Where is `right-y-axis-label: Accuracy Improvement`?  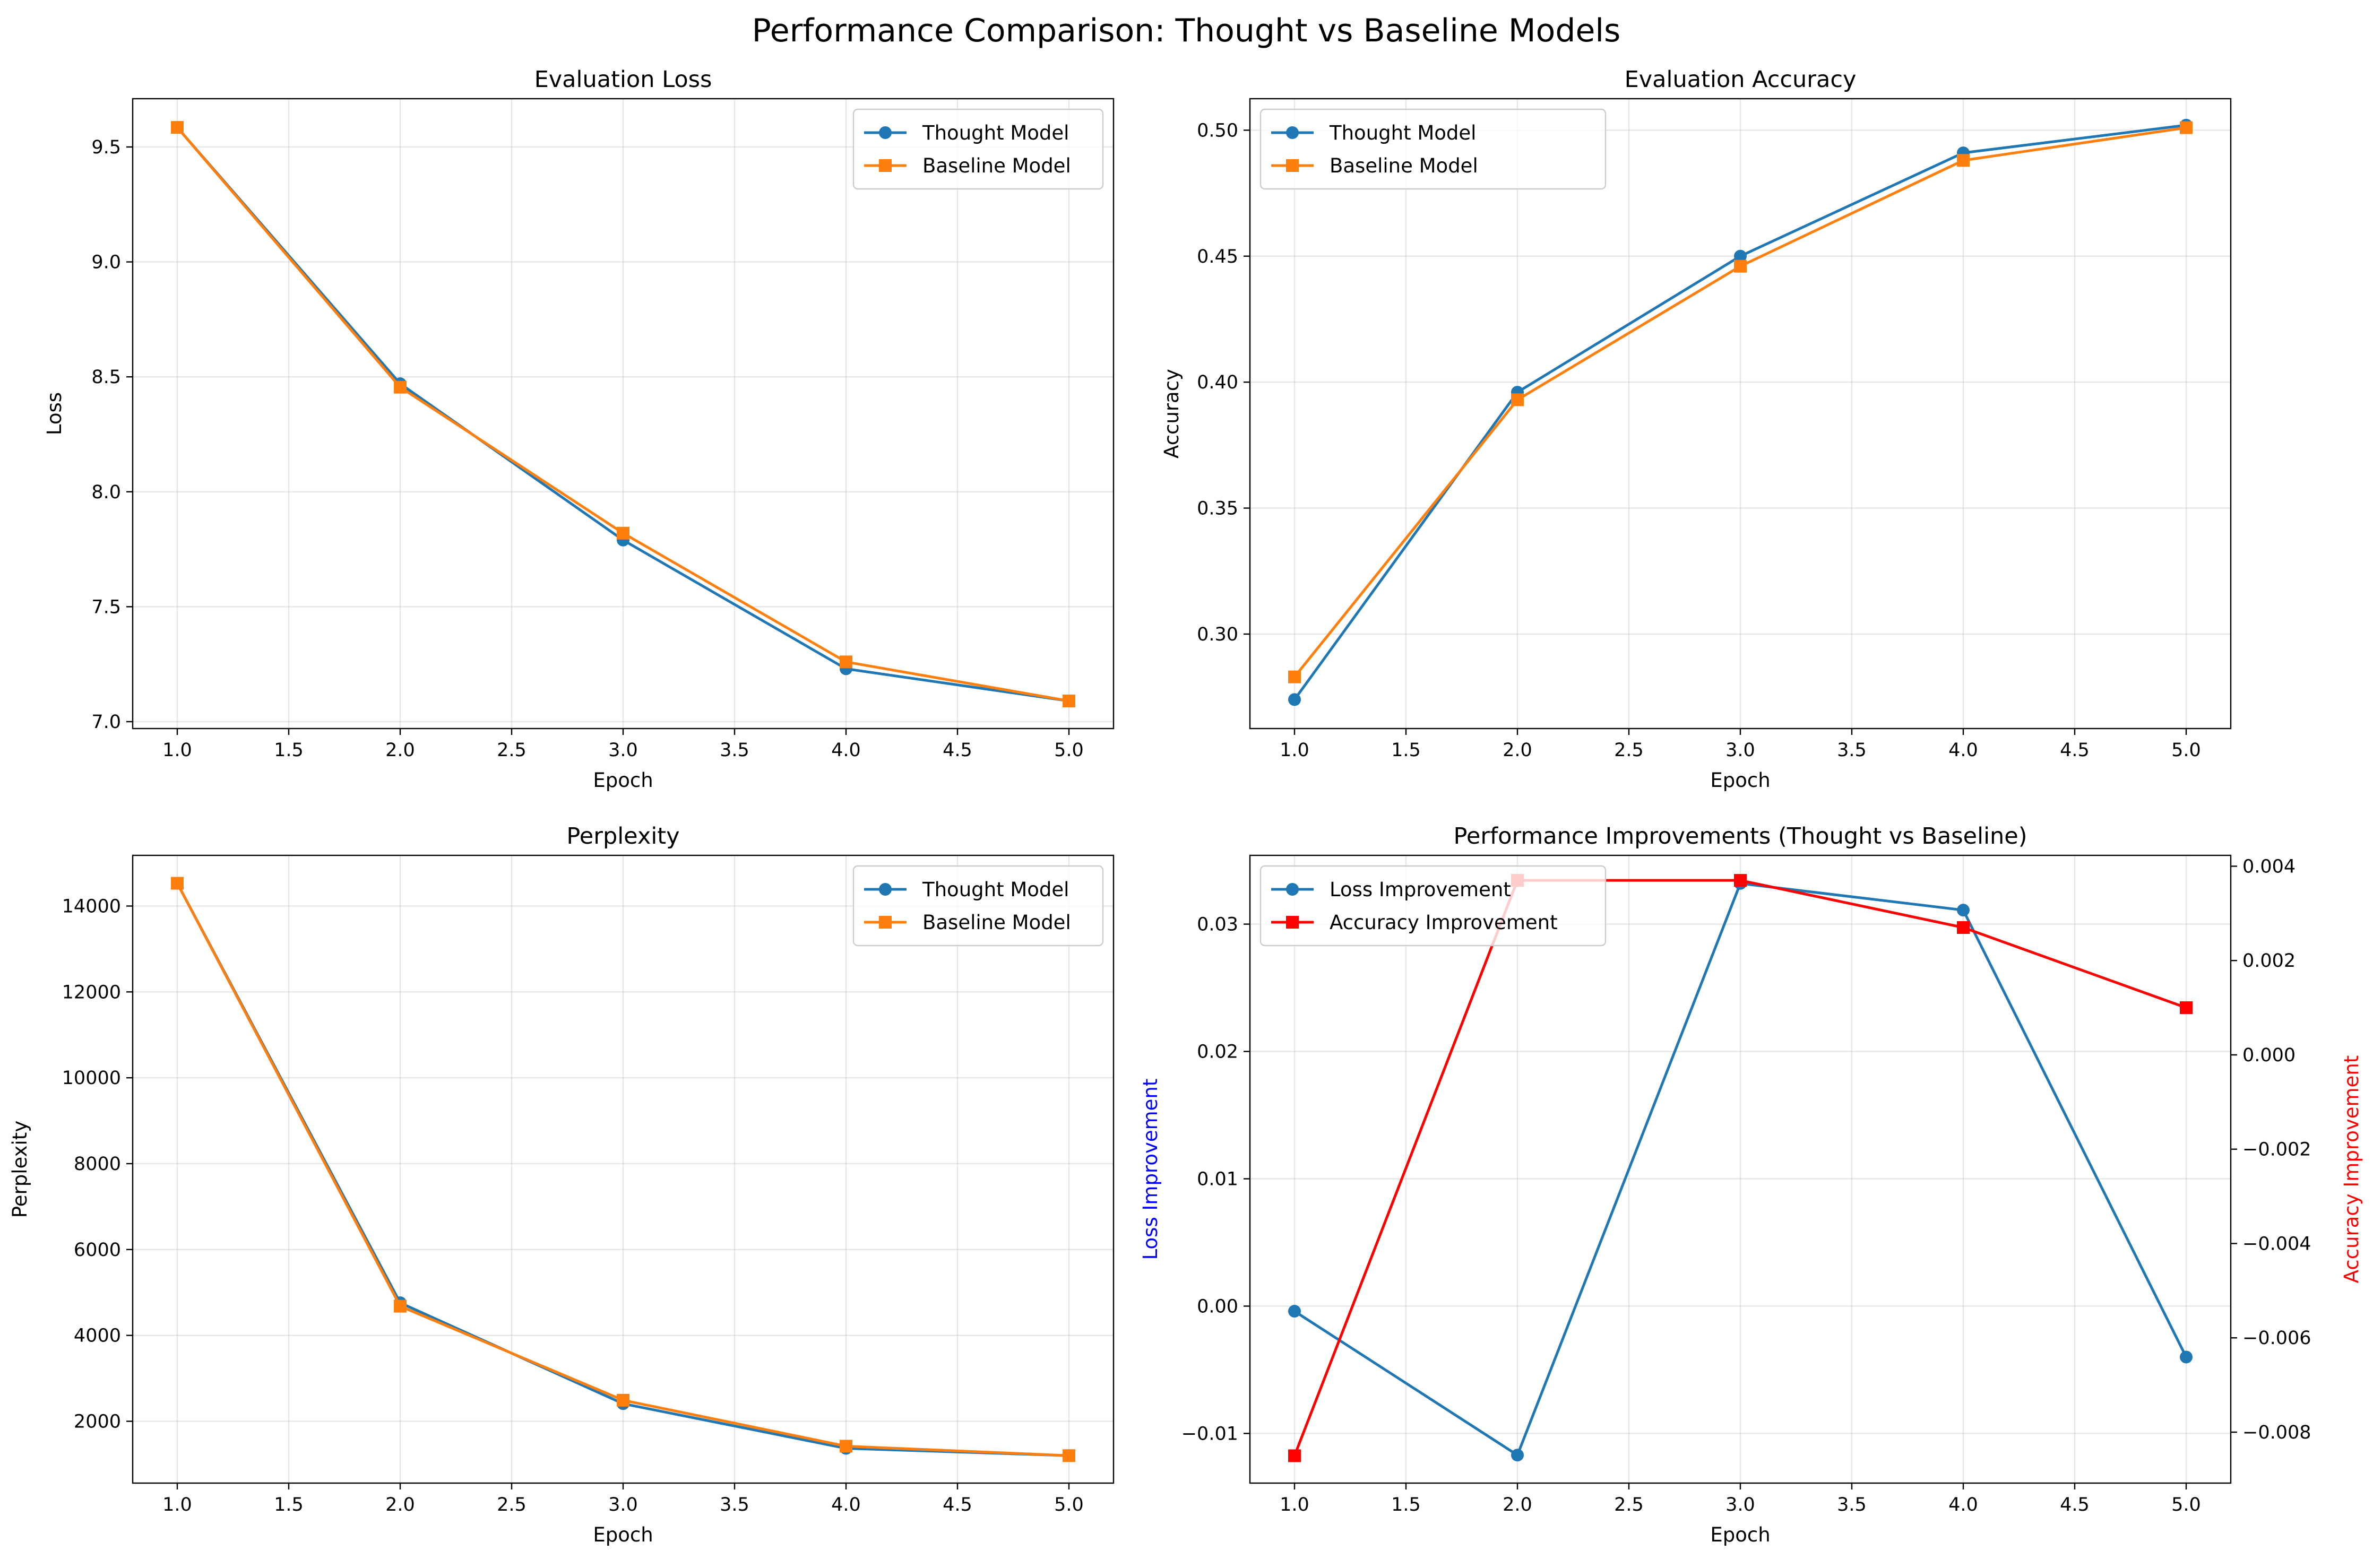
right-y-axis-label: Accuracy Improvement is located at coordinates (2351, 1169).